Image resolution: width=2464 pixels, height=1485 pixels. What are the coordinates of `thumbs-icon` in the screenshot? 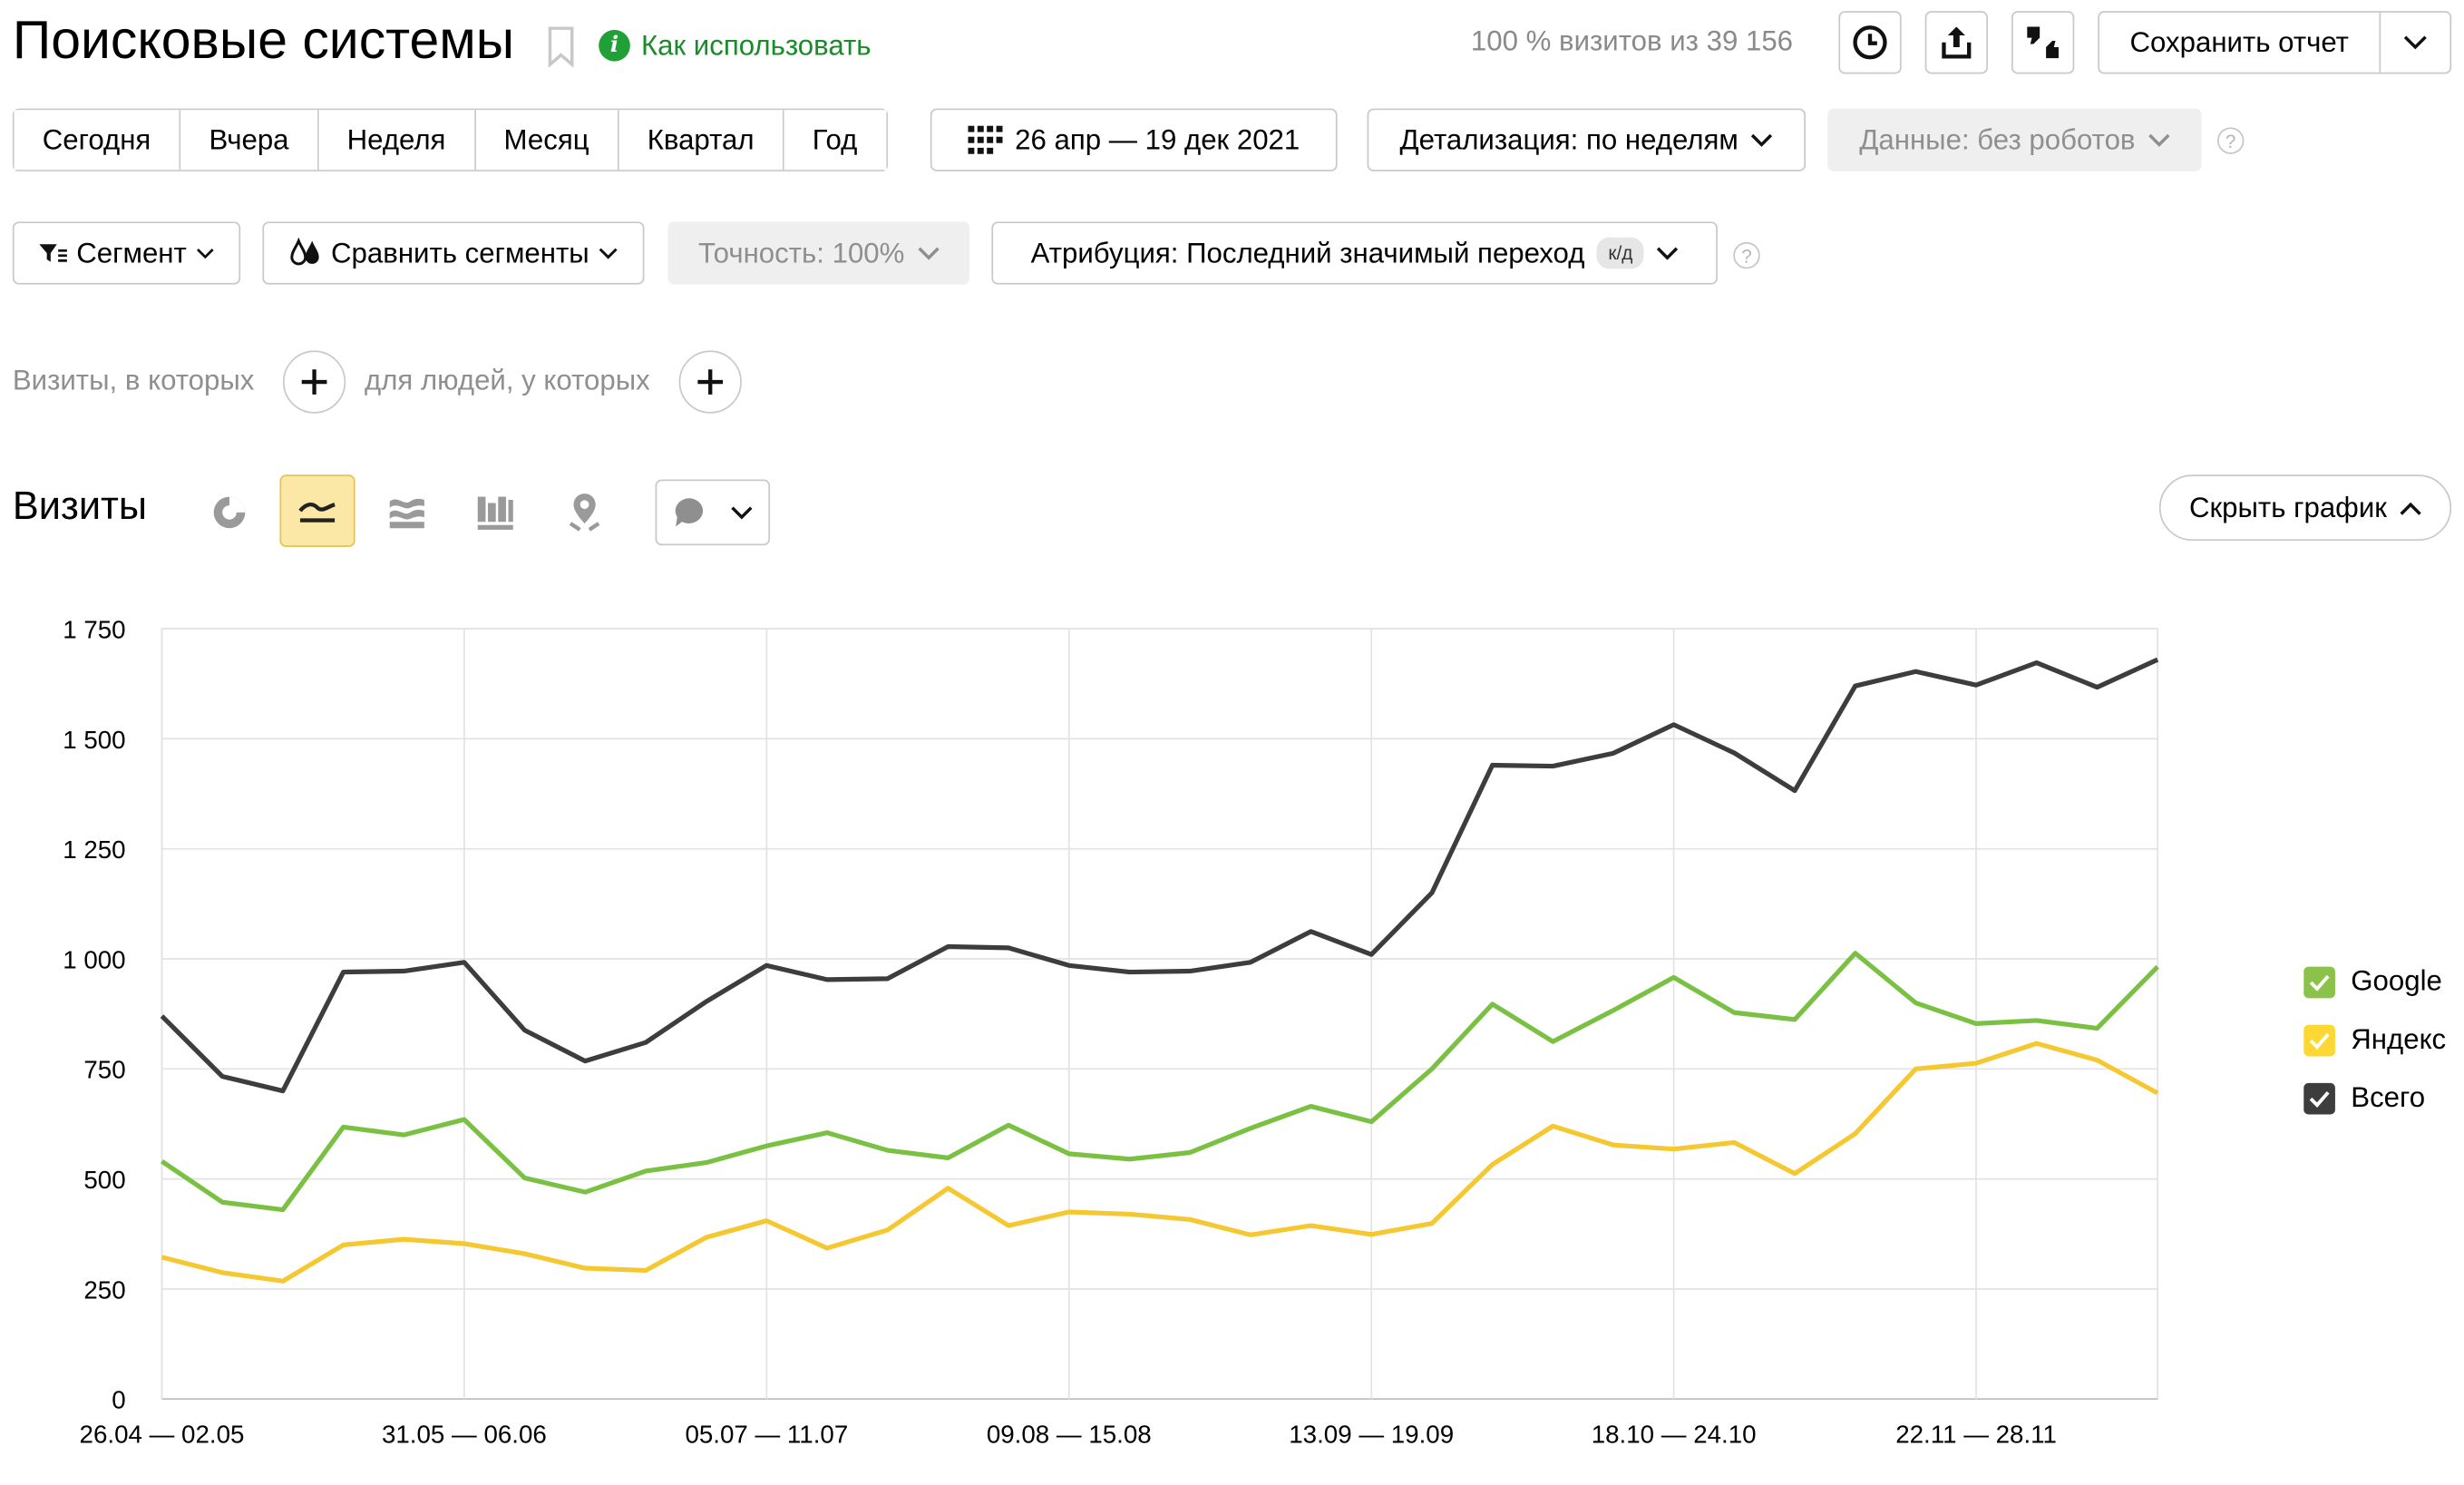 It's located at (2043, 42).